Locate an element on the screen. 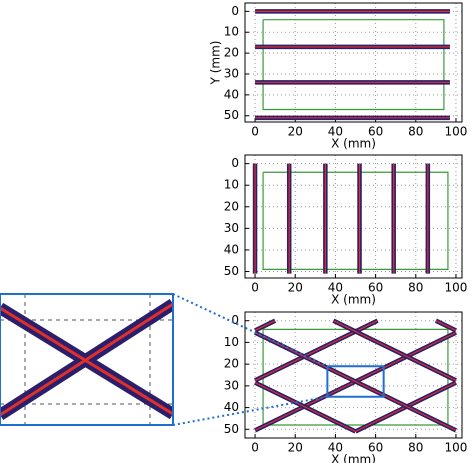  inset-border is located at coordinates (87, 359).